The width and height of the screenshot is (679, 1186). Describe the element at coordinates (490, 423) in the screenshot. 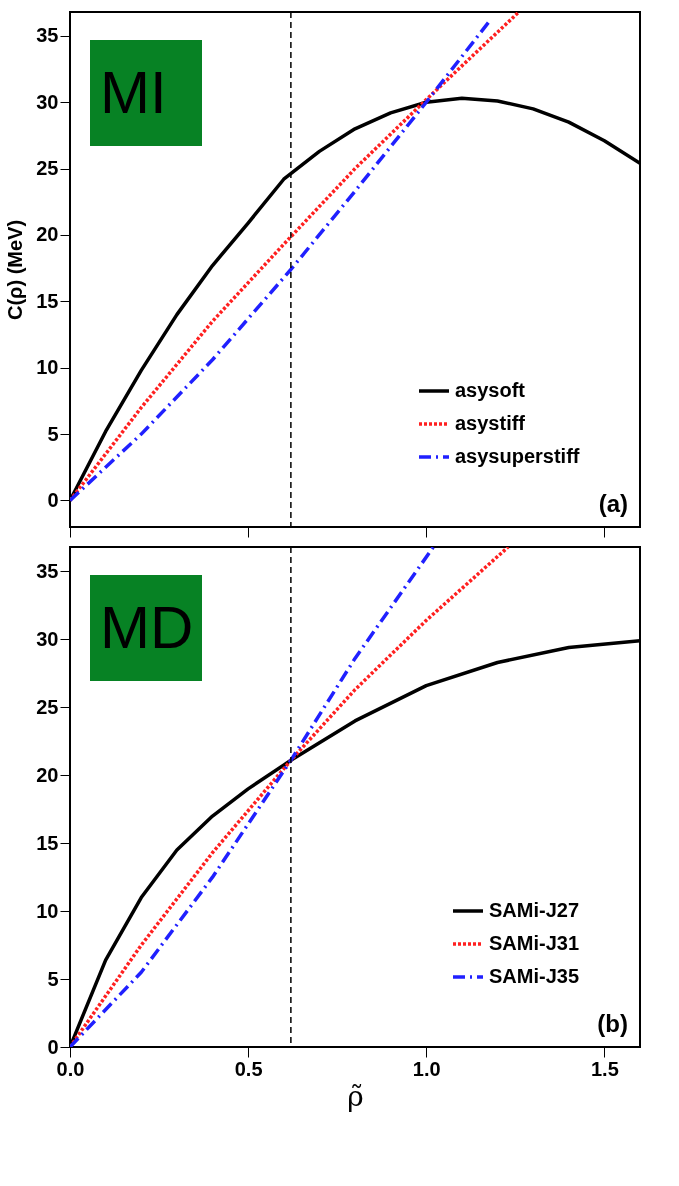

I see `legend-label: asystiff` at that location.